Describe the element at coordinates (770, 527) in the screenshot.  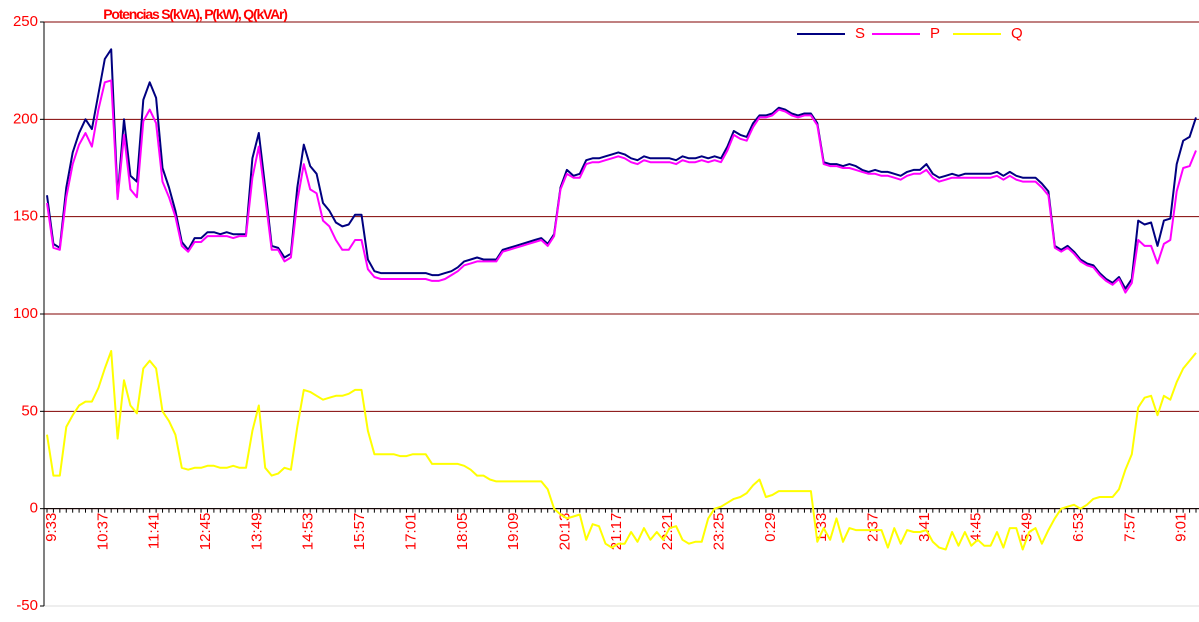
I see `x-tick-label: 0:29` at that location.